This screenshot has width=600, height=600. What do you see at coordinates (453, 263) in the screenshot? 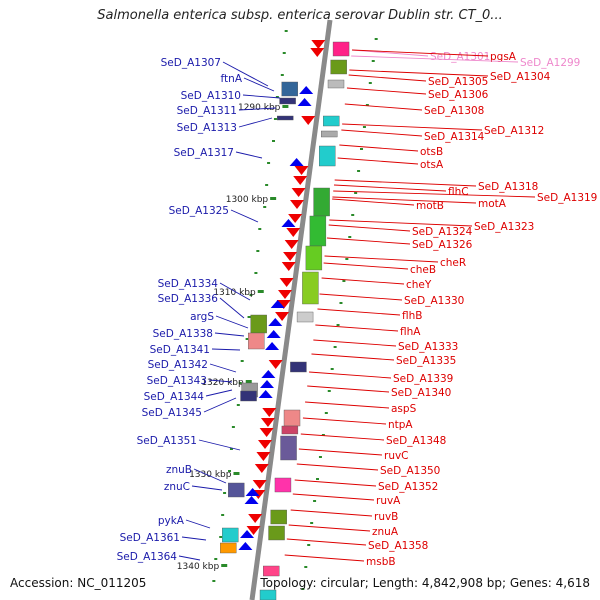
I see `gene-label-right: cheR` at bounding box center [453, 263].